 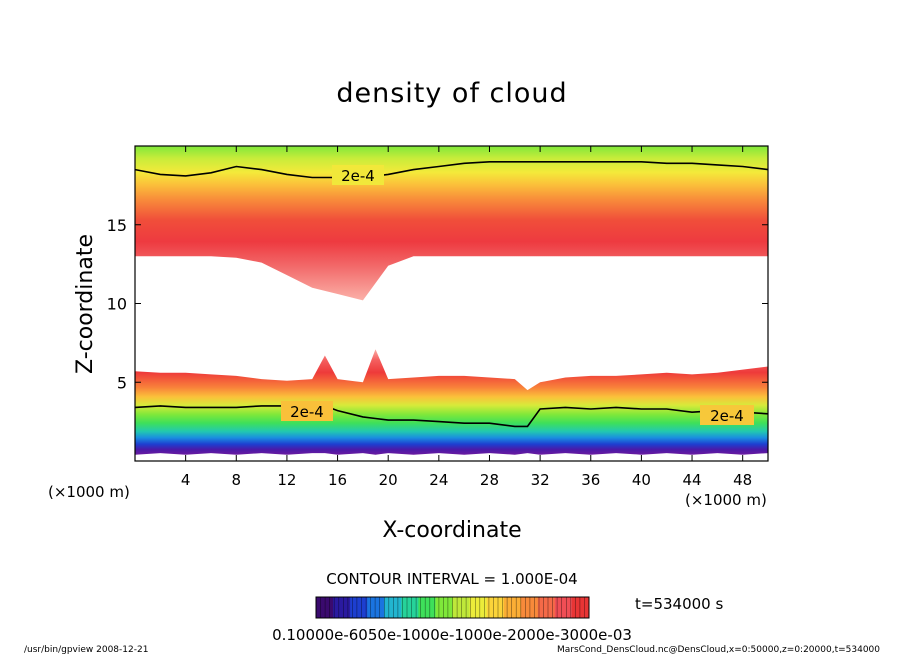 I want to click on lower-cloud-layer, so click(x=451, y=402).